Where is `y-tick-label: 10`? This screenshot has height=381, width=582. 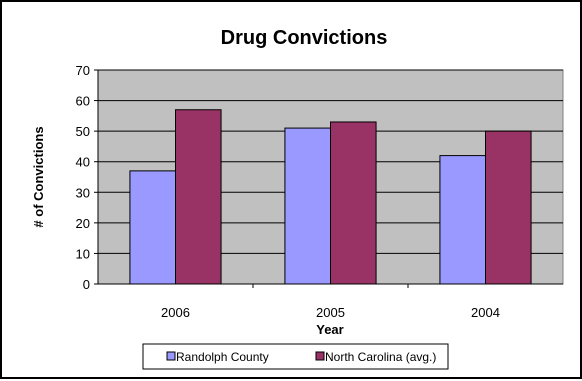
y-tick-label: 10 is located at coordinates (83, 253).